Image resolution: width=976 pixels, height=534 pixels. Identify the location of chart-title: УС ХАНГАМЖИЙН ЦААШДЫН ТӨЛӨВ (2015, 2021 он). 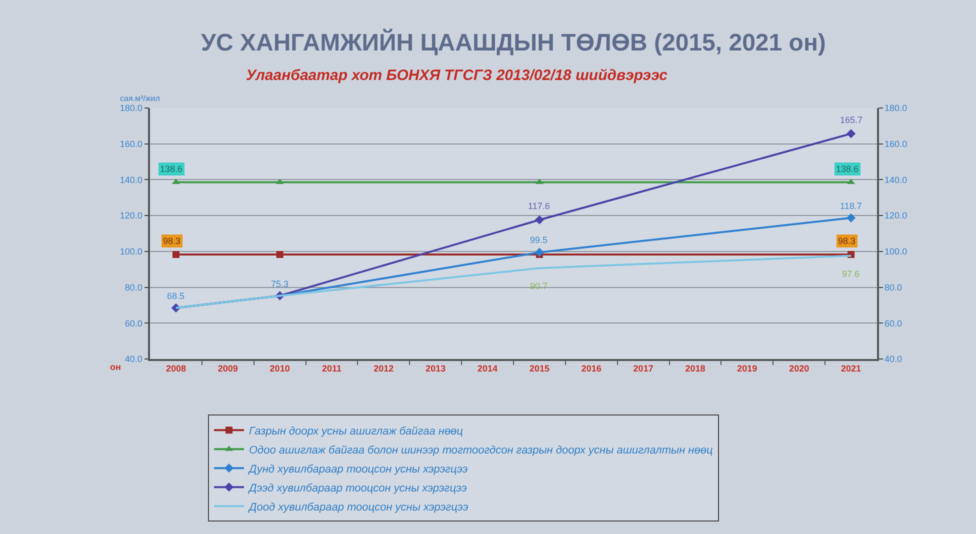
(513, 42).